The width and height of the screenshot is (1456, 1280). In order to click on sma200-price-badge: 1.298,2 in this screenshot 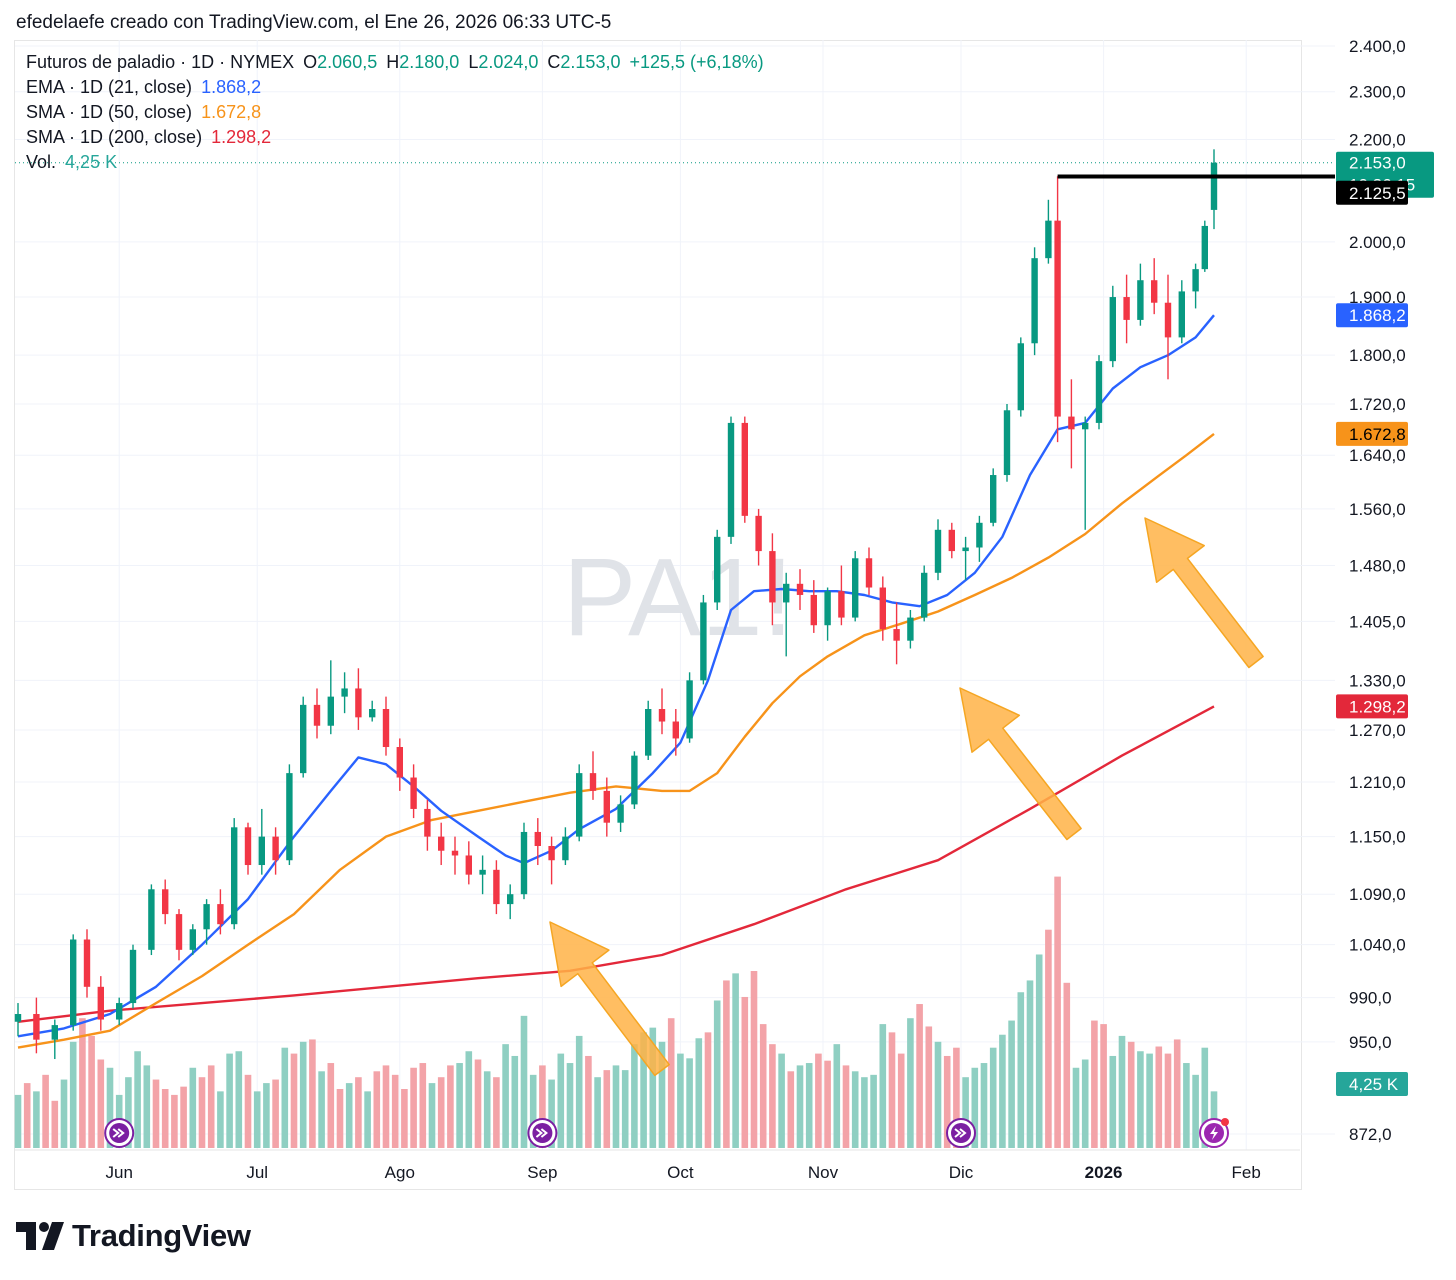, I will do `click(1372, 706)`.